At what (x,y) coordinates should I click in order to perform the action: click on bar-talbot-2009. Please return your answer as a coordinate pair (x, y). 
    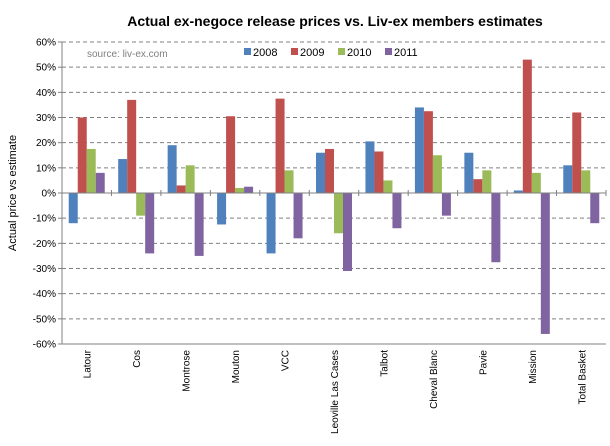
    Looking at the image, I should click on (379, 172).